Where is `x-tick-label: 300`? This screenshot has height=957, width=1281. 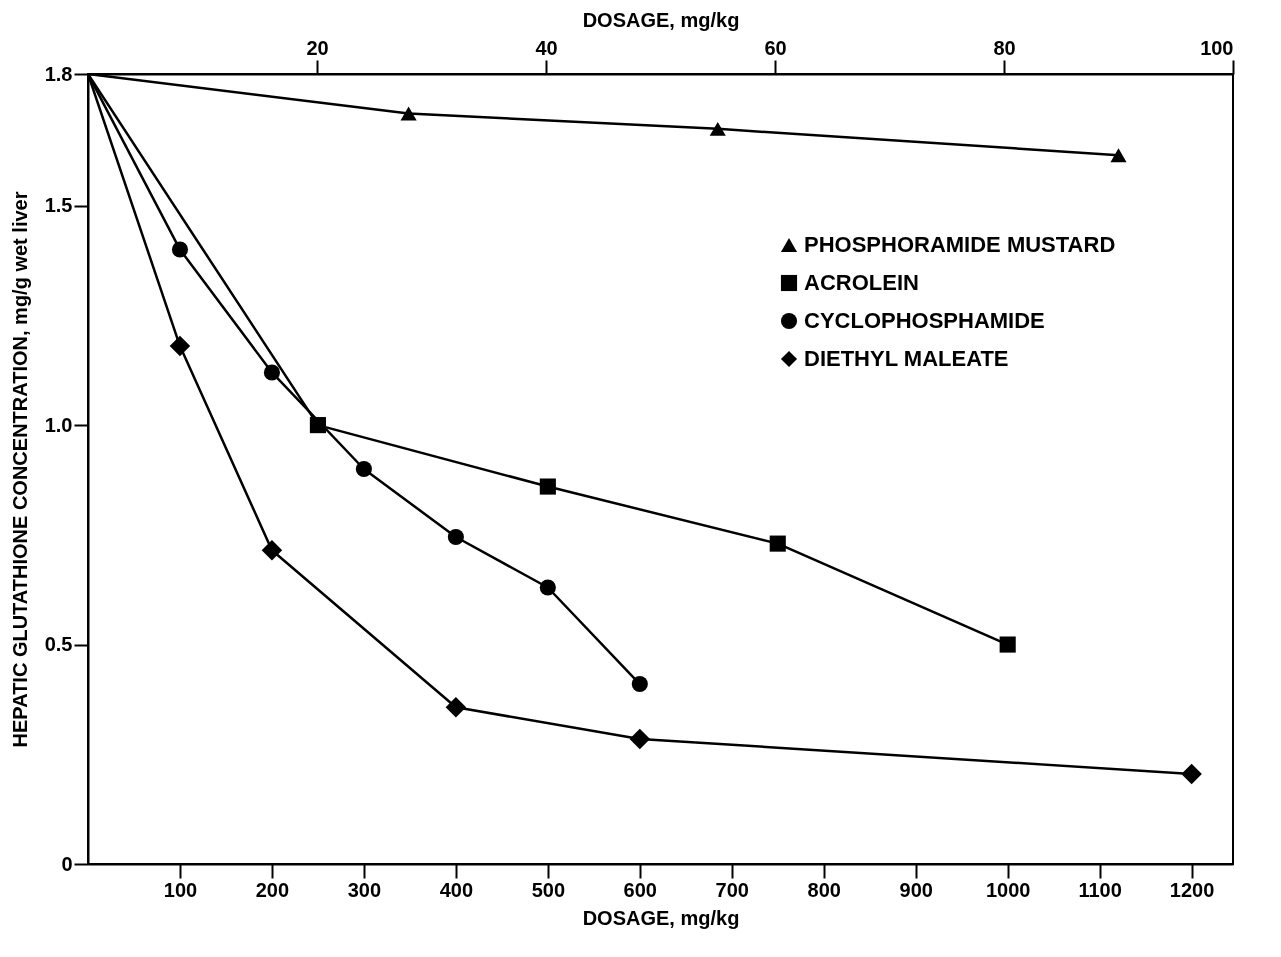
x-tick-label: 300 is located at coordinates (364, 889).